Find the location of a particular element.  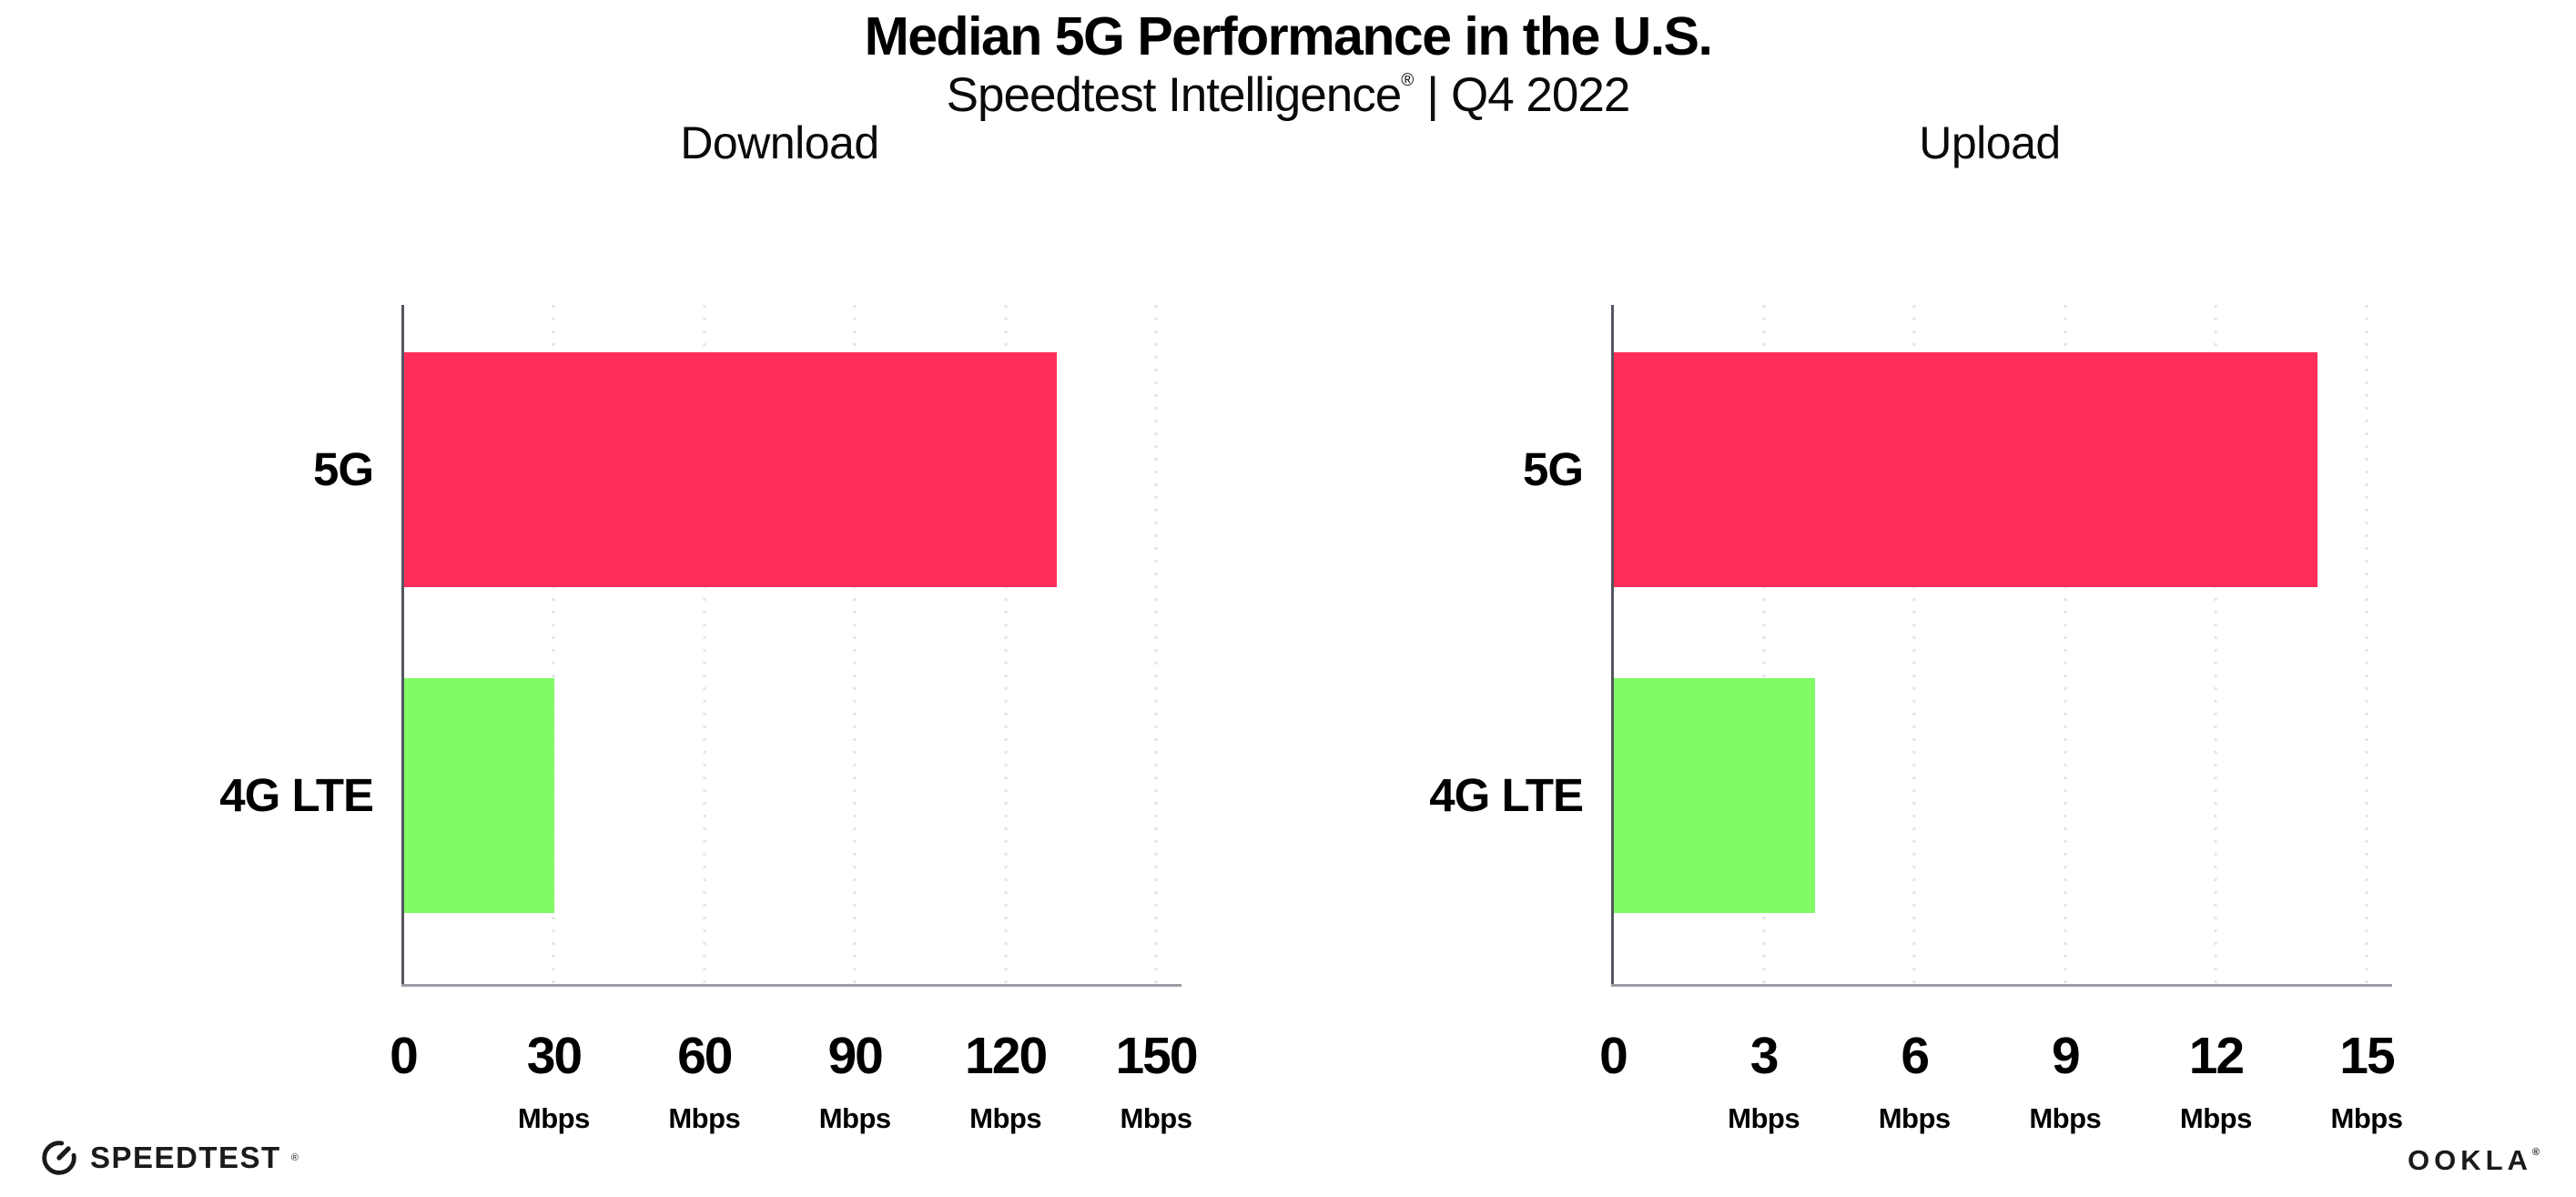

registered-mark: ® is located at coordinates (1408, 81).